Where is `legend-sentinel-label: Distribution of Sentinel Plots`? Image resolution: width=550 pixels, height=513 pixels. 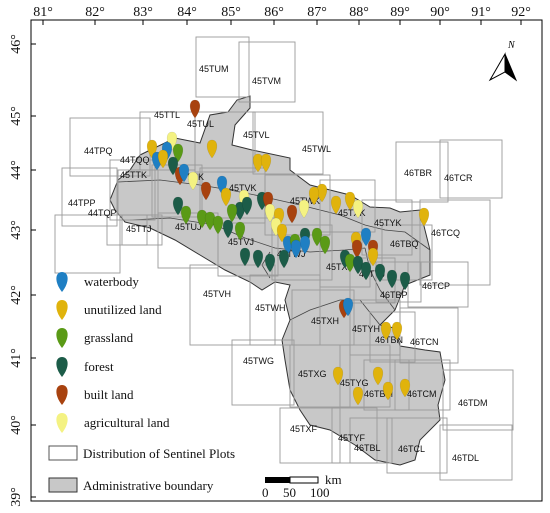 legend-sentinel-label: Distribution of Sentinel Plots is located at coordinates (159, 453).